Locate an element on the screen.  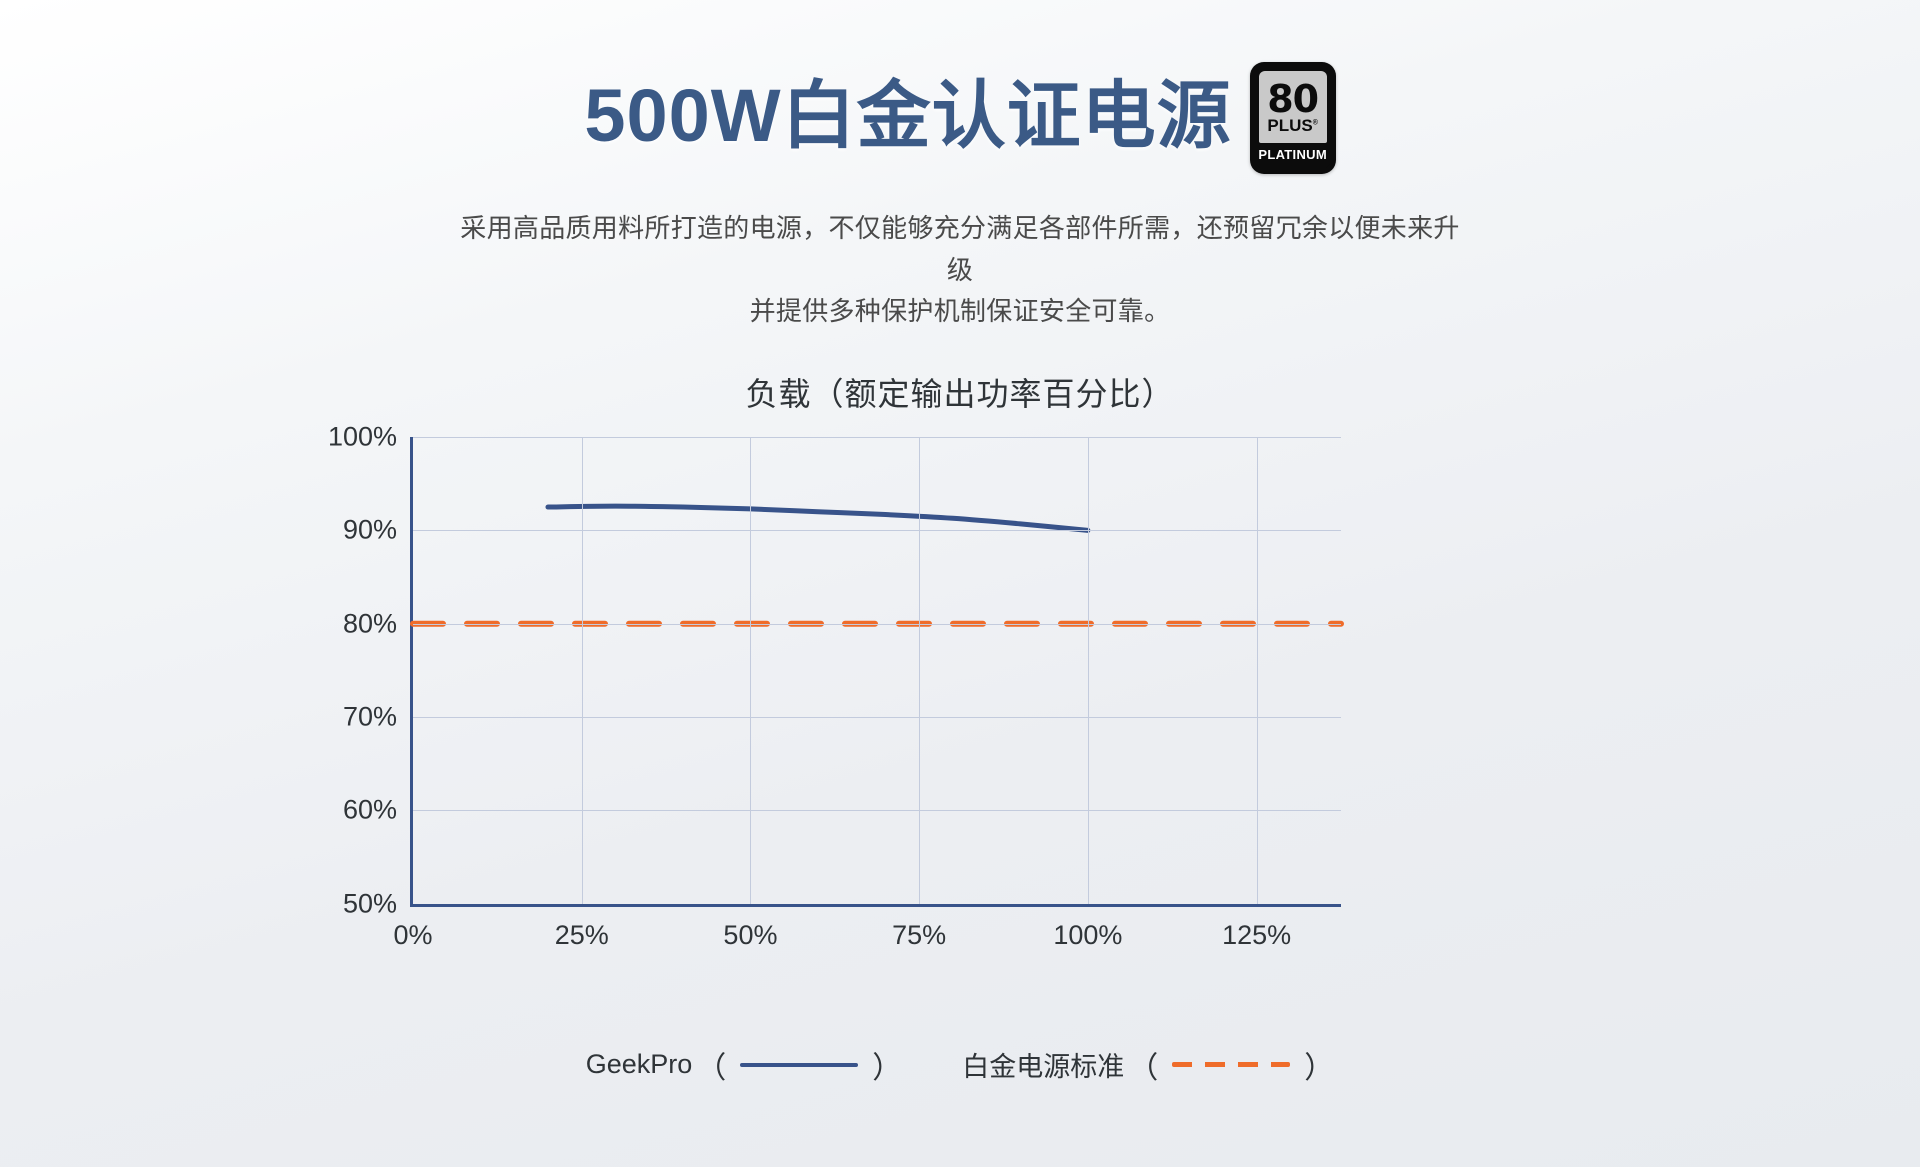
badge-plus-text: PLUS is located at coordinates (1290, 125).